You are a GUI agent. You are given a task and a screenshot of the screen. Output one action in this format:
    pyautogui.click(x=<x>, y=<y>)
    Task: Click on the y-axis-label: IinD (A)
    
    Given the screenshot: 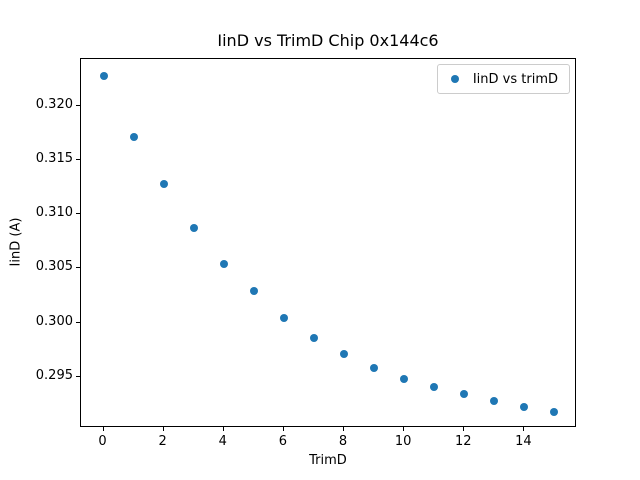 What is the action you would take?
    pyautogui.click(x=16, y=242)
    